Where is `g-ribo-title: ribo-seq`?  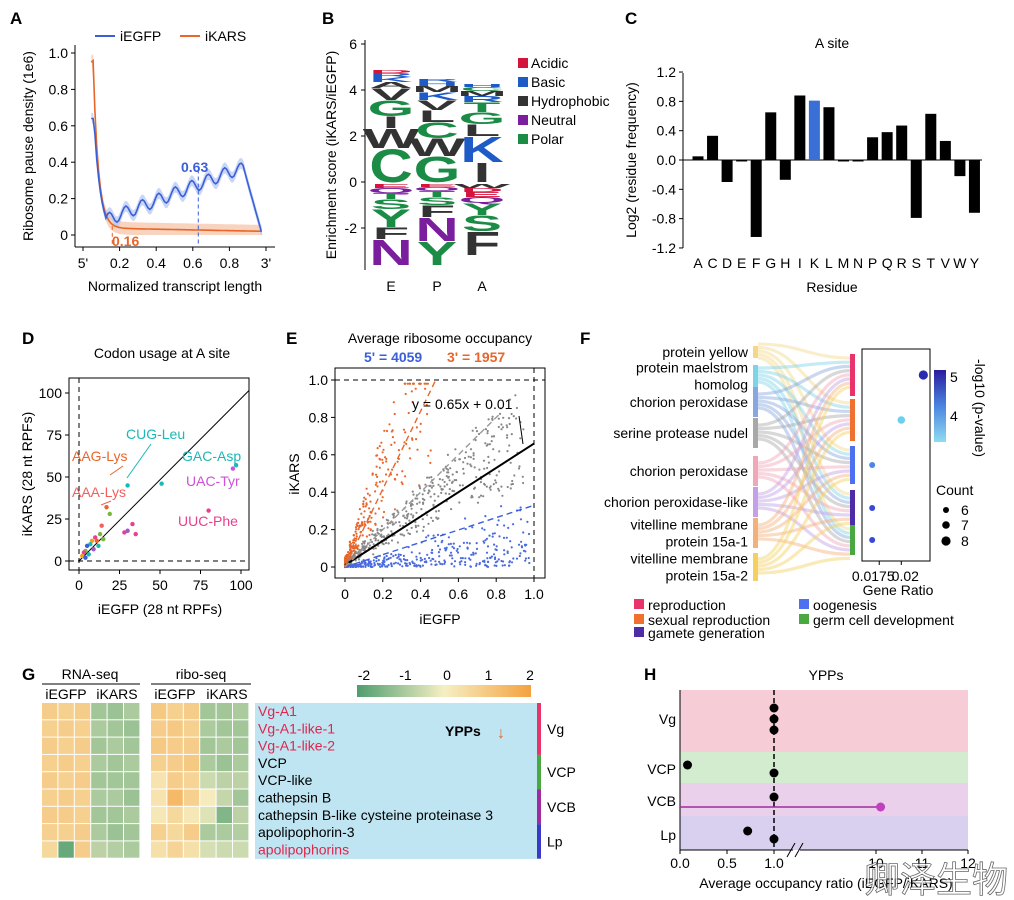
g-ribo-title: ribo-seq is located at coordinates (201, 674).